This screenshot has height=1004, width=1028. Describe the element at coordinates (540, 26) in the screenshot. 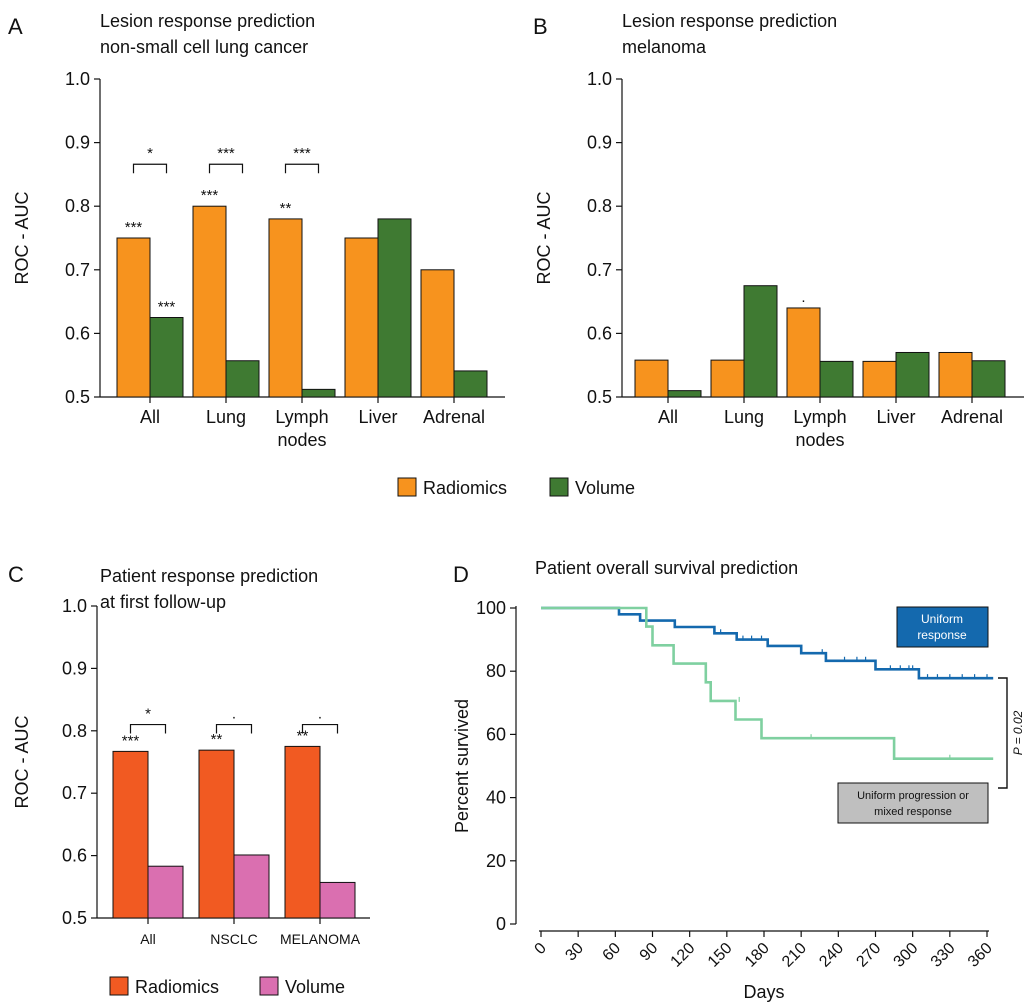

I see `panel-letter-b: B` at that location.